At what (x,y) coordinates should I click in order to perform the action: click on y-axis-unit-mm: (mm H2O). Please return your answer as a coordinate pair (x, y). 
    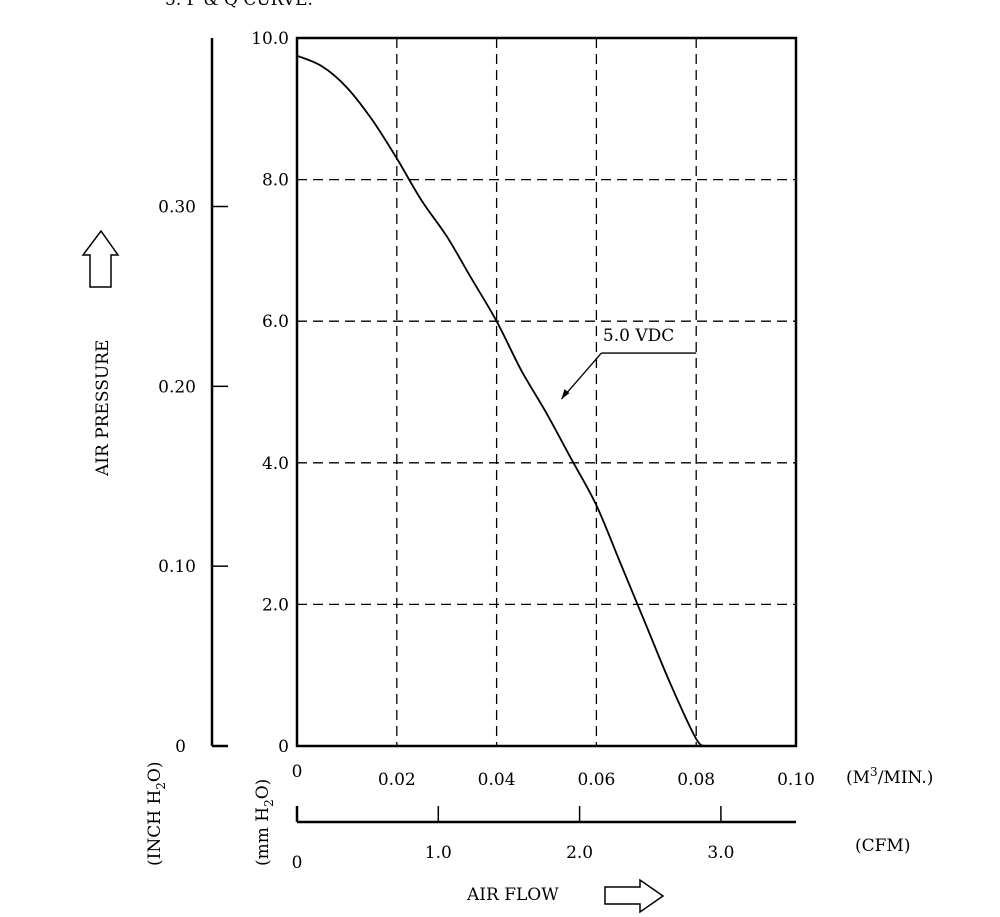
    Looking at the image, I should click on (264, 822).